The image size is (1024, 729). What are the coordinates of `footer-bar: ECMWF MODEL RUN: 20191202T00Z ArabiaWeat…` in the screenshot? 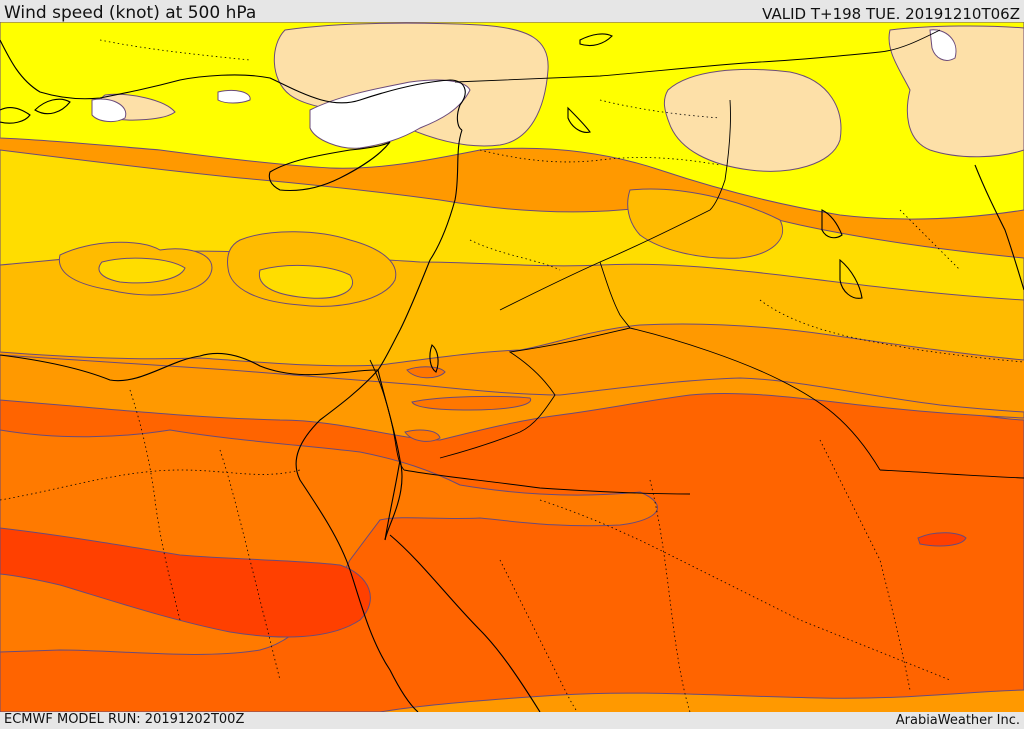 It's located at (512, 720).